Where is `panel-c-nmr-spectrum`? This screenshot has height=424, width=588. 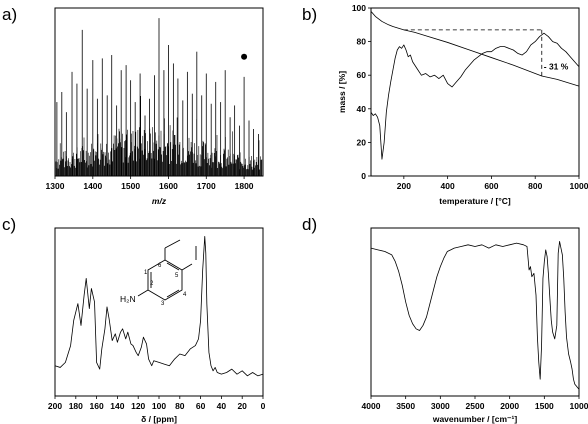
panel-c-nmr-spectrum is located at coordinates (159, 306).